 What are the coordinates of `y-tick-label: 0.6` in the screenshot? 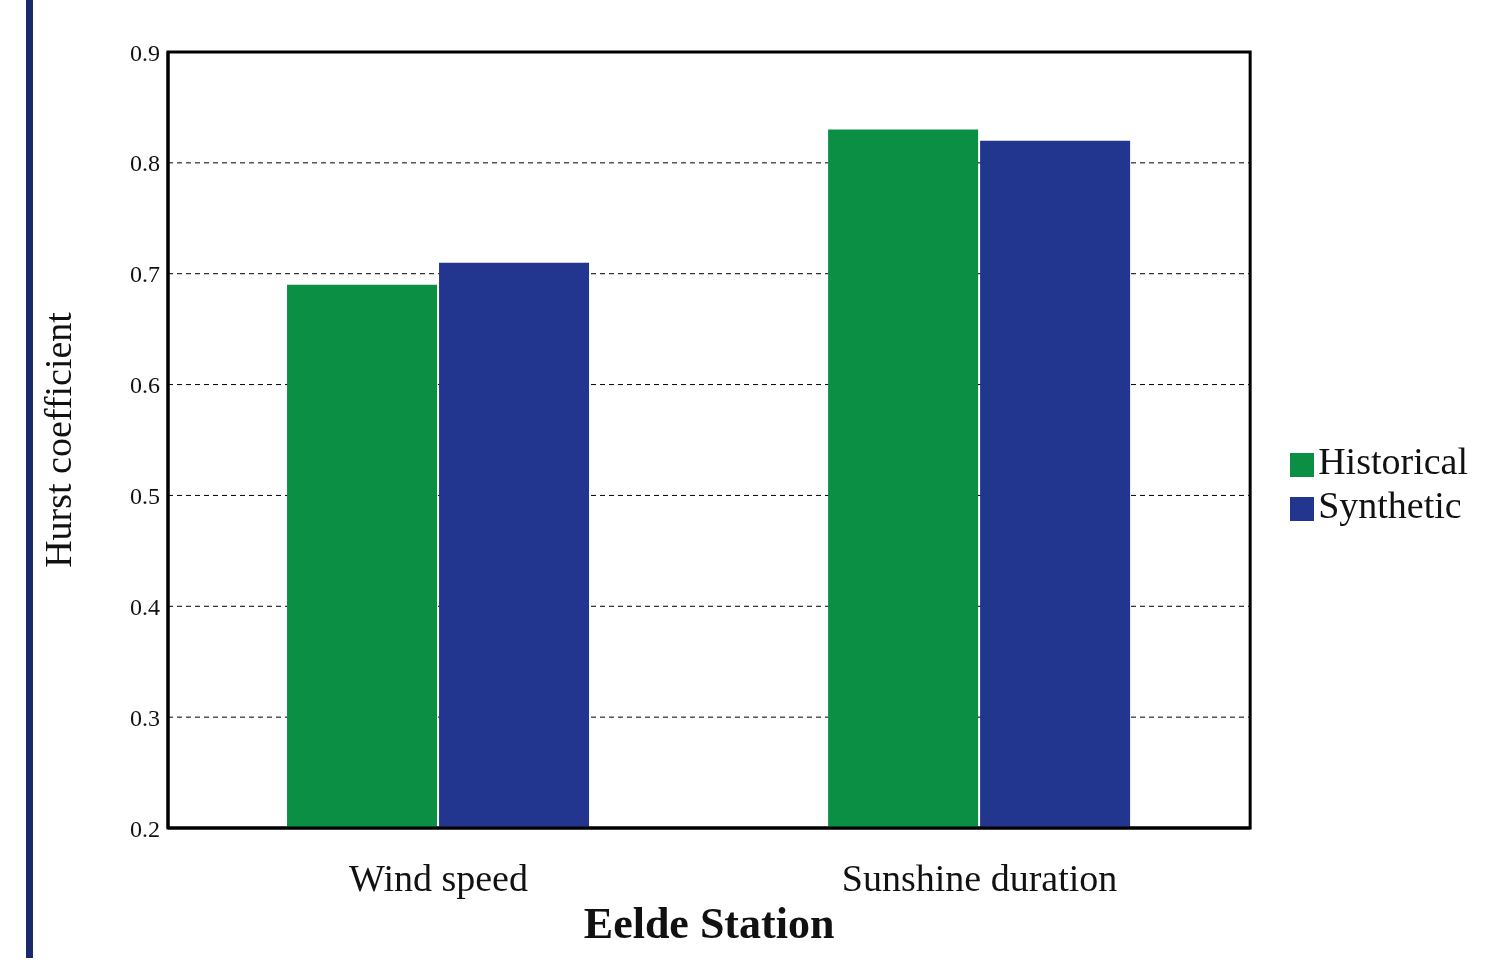 It's located at (145, 385).